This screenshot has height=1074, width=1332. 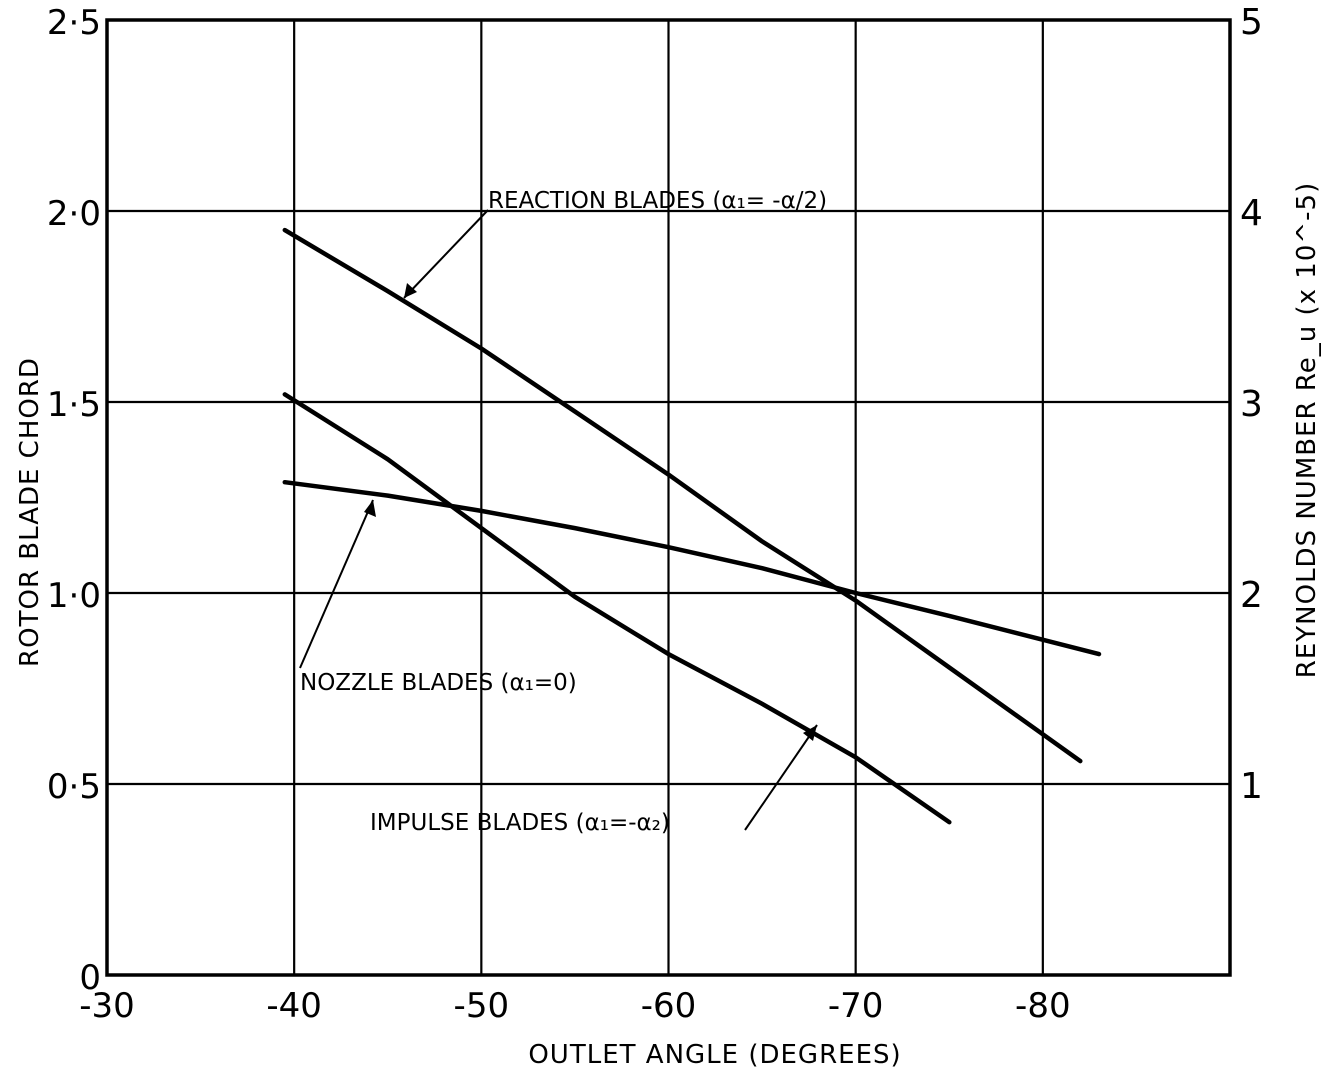 What do you see at coordinates (1043, 1006) in the screenshot?
I see `x-tick-label: -80` at bounding box center [1043, 1006].